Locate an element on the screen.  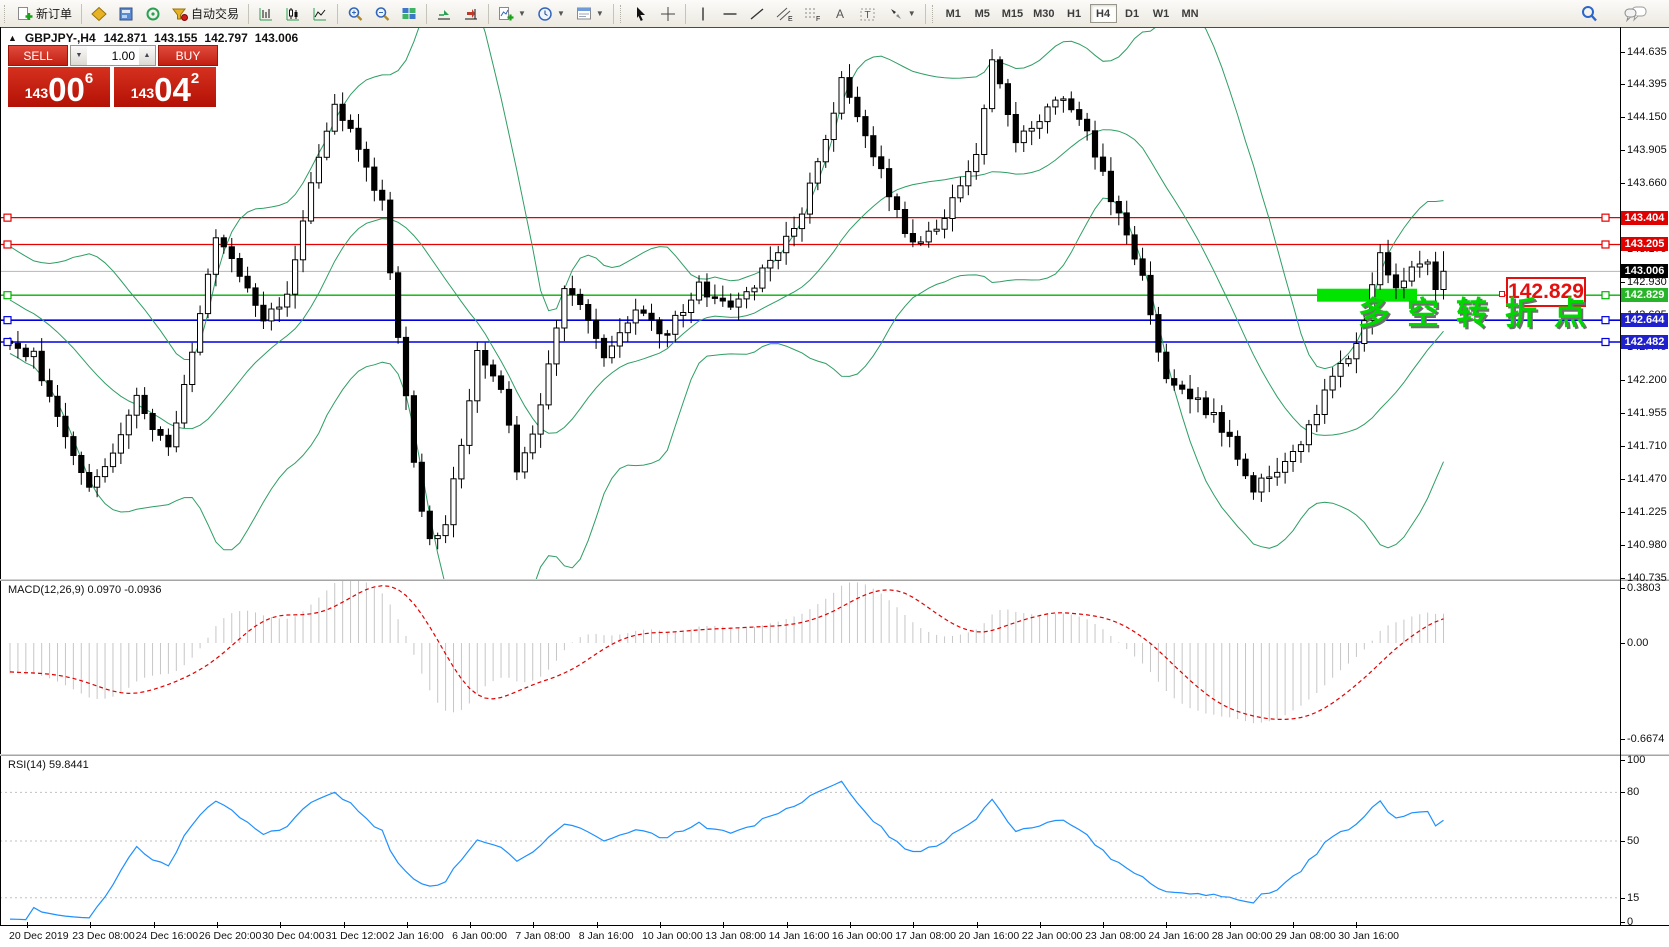
text-button: A is located at coordinates (840, 14).